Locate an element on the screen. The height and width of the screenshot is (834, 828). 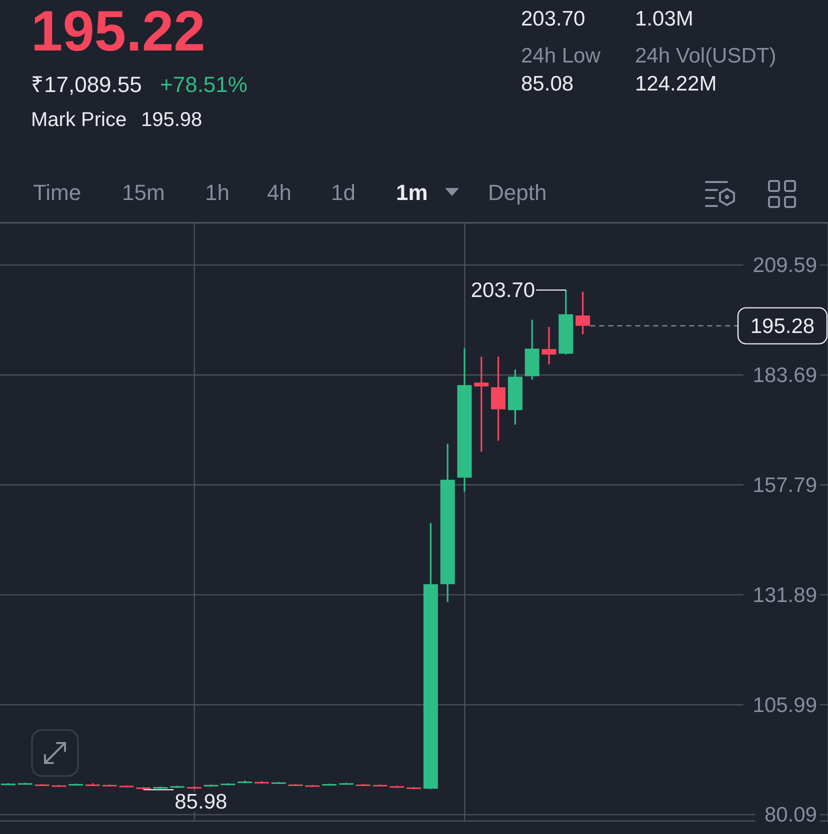
text: 85.08 is located at coordinates (547, 84).